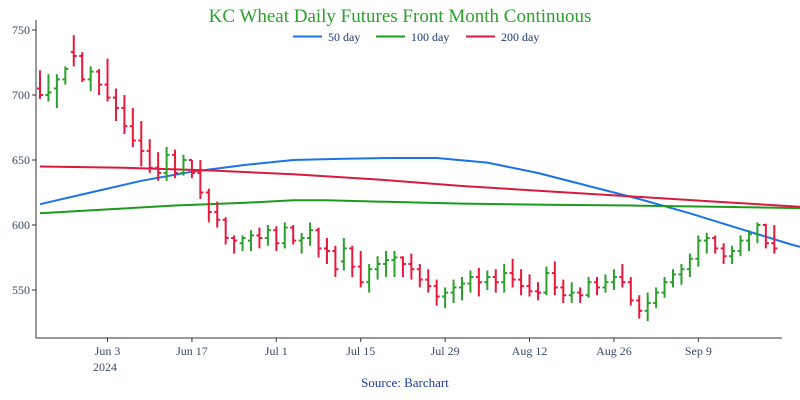 Image resolution: width=800 pixels, height=400 pixels. What do you see at coordinates (419, 207) in the screenshot?
I see `ma-line-100-day` at bounding box center [419, 207].